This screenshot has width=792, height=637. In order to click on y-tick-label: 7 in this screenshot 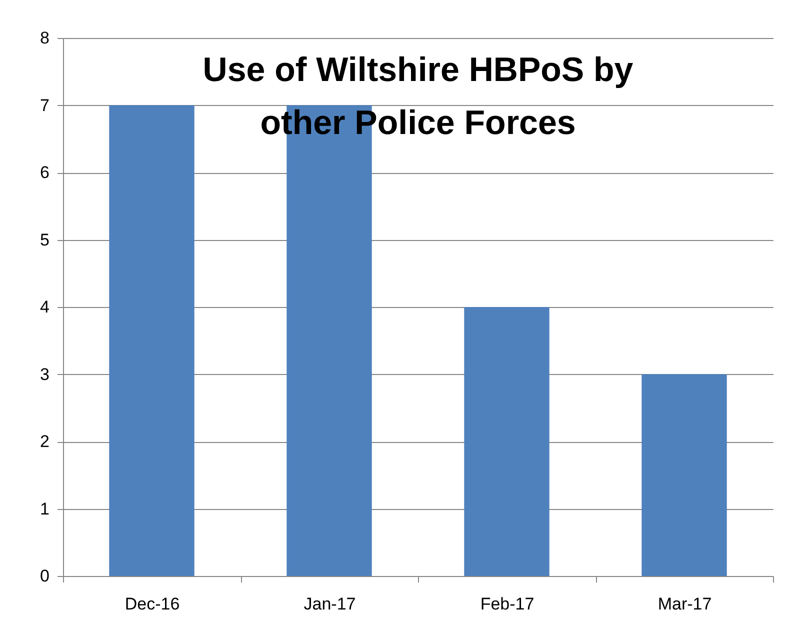, I will do `click(45, 105)`.